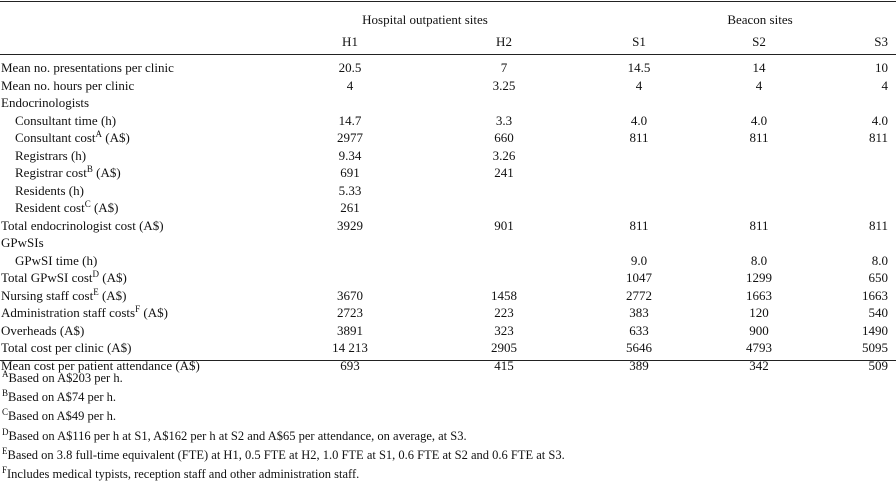 The width and height of the screenshot is (896, 504). What do you see at coordinates (62, 397) in the screenshot?
I see `footnote-text: Based on A$74 per h.` at bounding box center [62, 397].